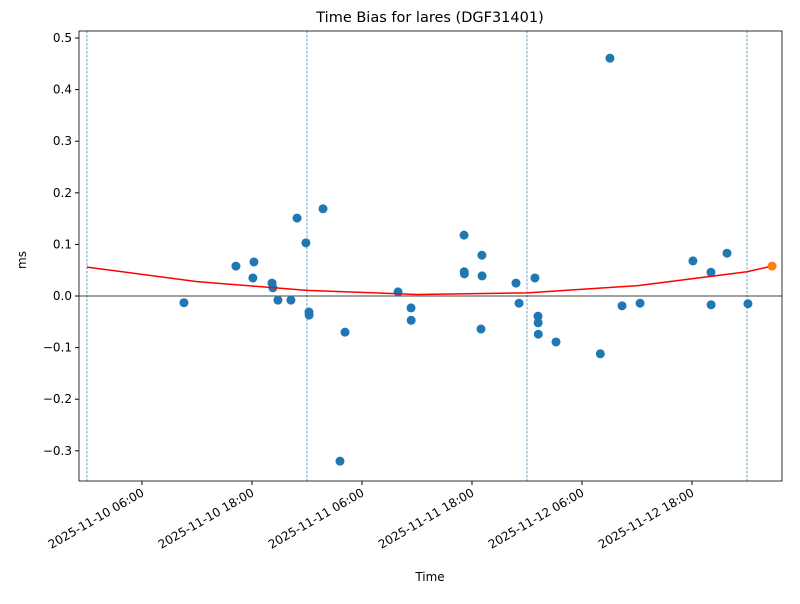  What do you see at coordinates (96, 518) in the screenshot?
I see `x-tick-label: 2025-11-10 06:00` at bounding box center [96, 518].